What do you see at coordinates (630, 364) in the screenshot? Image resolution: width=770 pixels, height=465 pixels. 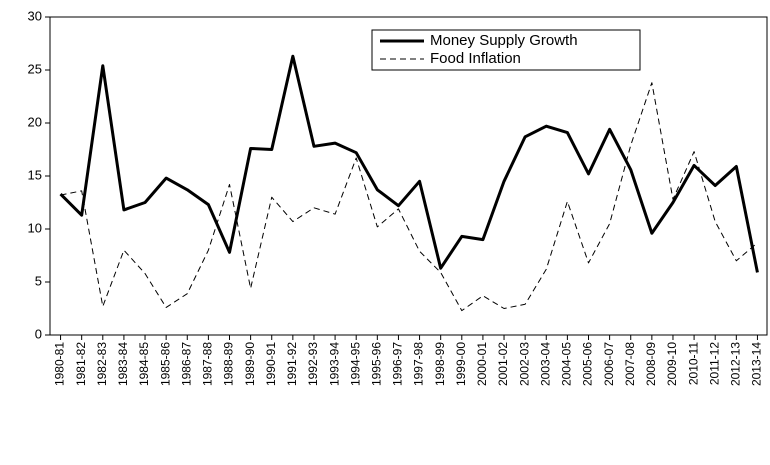 I see `x-tick-label: 2007-08` at bounding box center [630, 364].